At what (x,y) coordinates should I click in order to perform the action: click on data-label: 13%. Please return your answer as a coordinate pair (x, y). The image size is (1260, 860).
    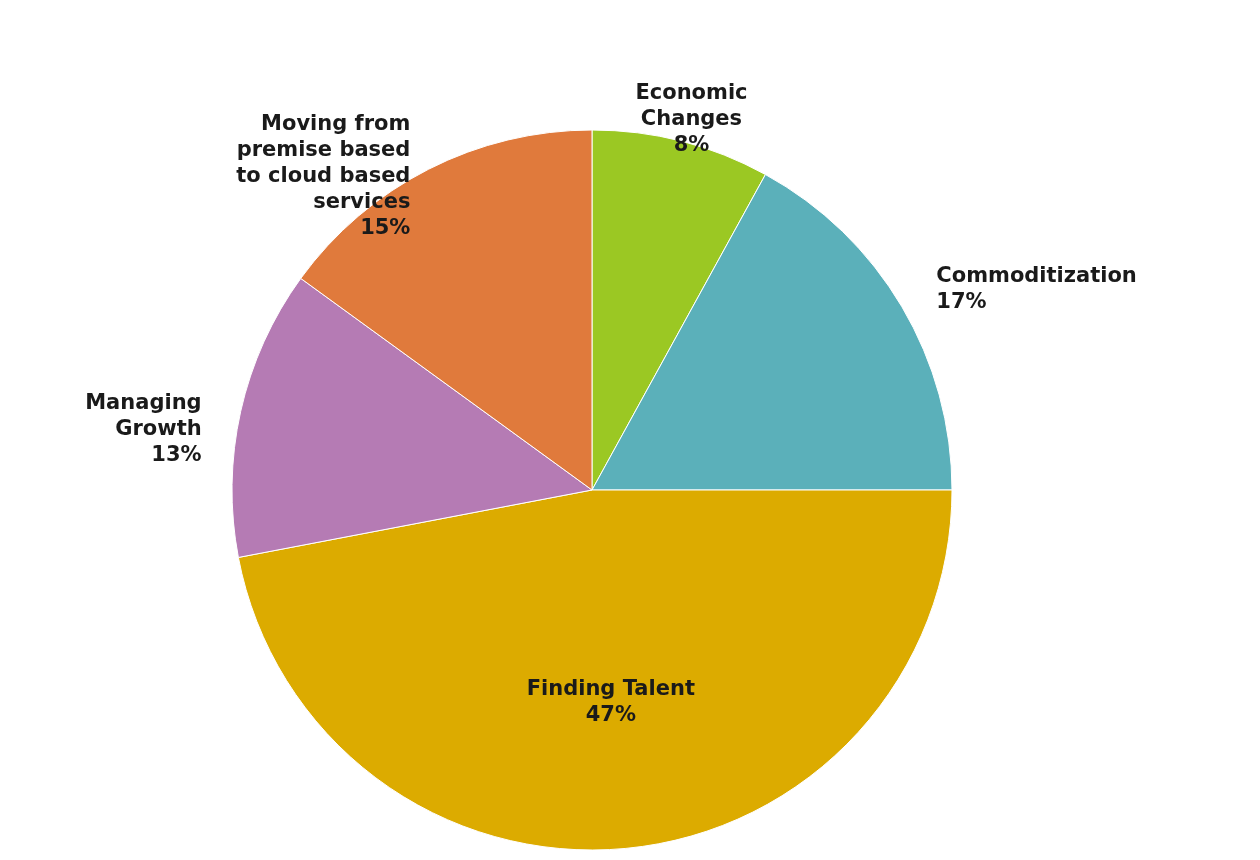
    Looking at the image, I should click on (176, 453).